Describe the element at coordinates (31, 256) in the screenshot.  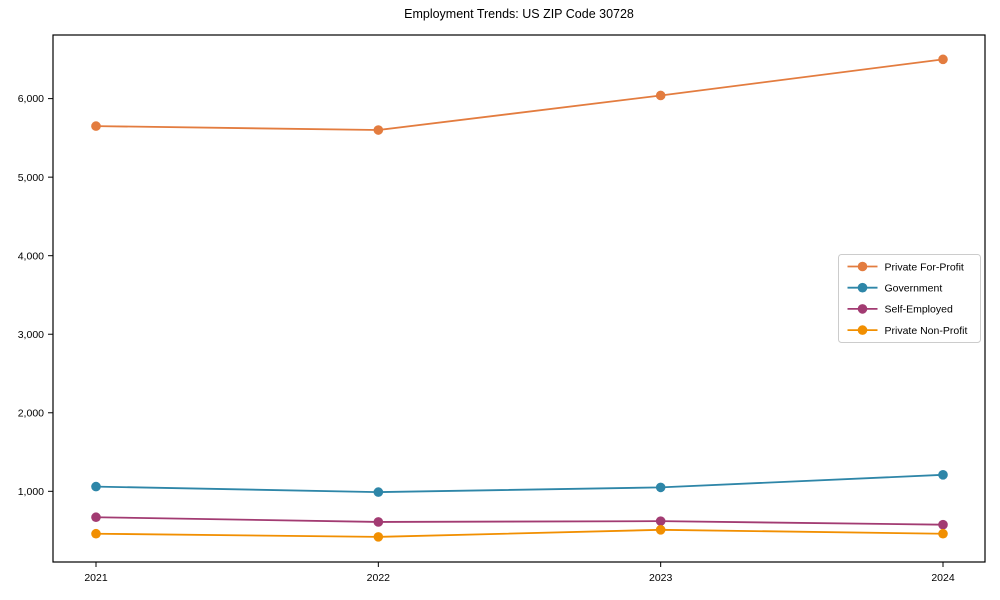
I see `y-tick-label: 4,000` at that location.